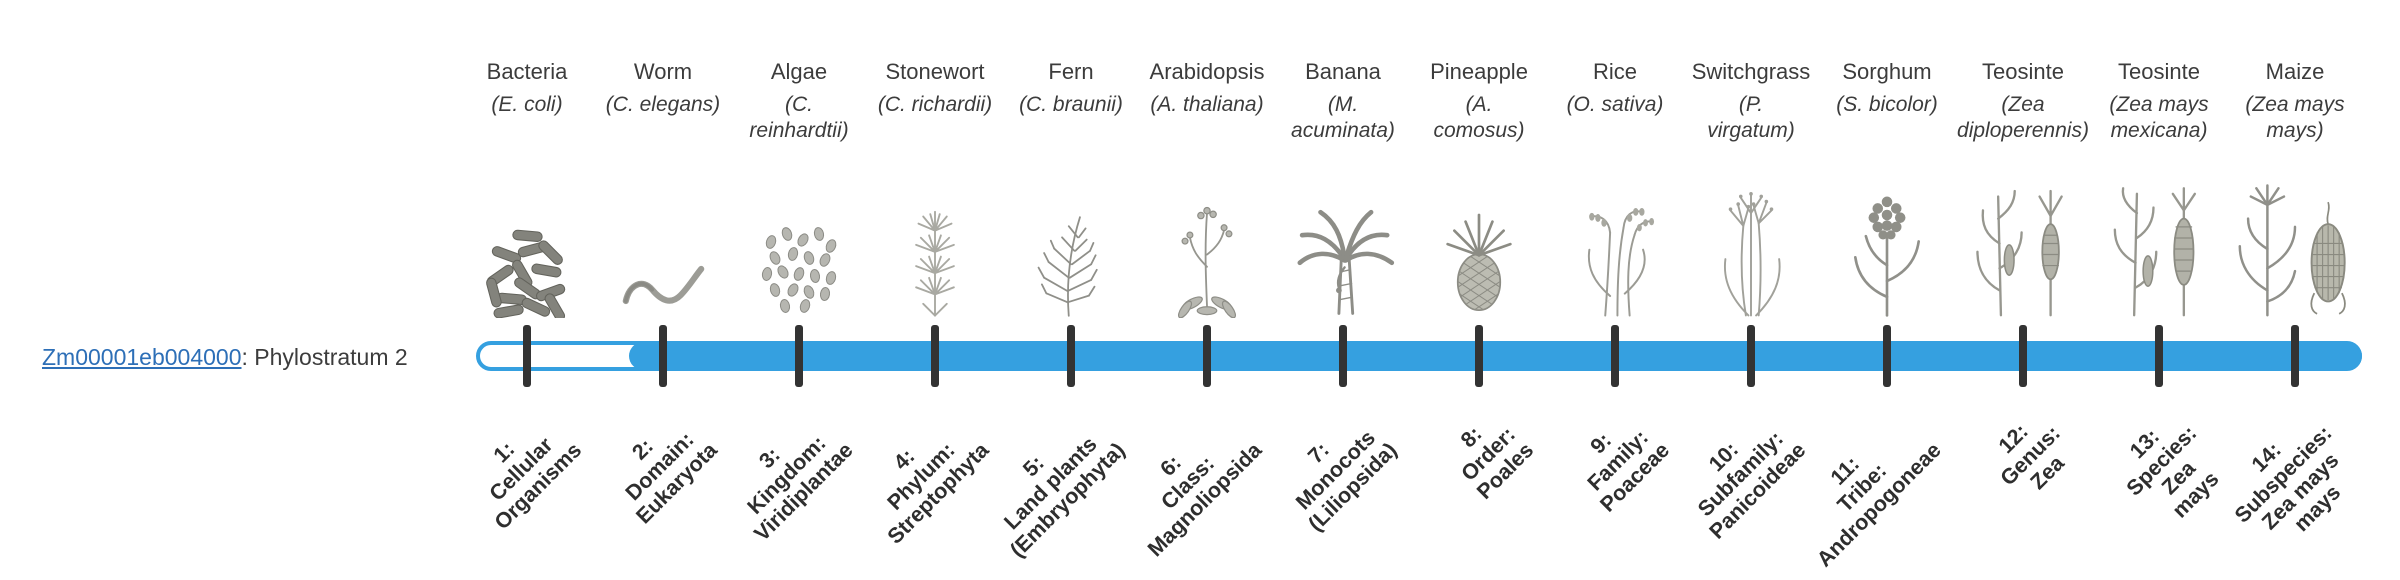  Describe the element at coordinates (527, 244) in the screenshot. I see `bacteria-icon` at that location.